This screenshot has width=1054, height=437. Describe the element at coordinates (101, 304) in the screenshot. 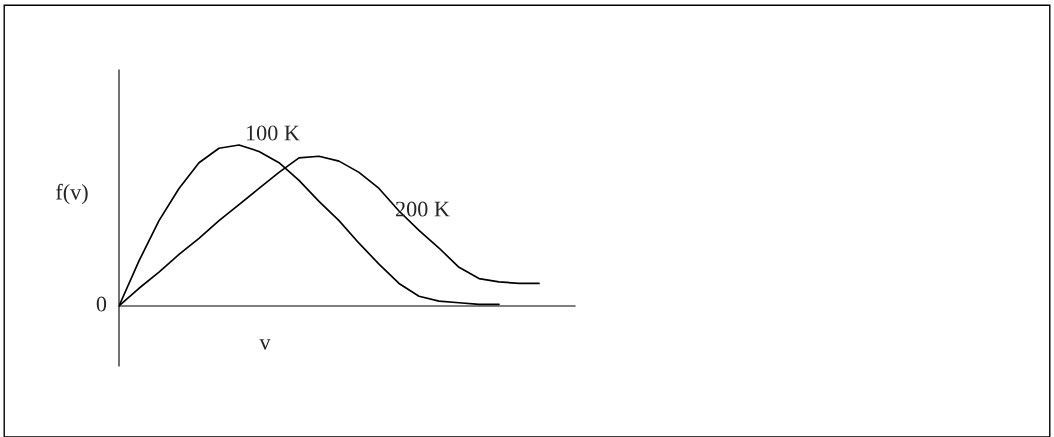

I see `text: 0` at that location.